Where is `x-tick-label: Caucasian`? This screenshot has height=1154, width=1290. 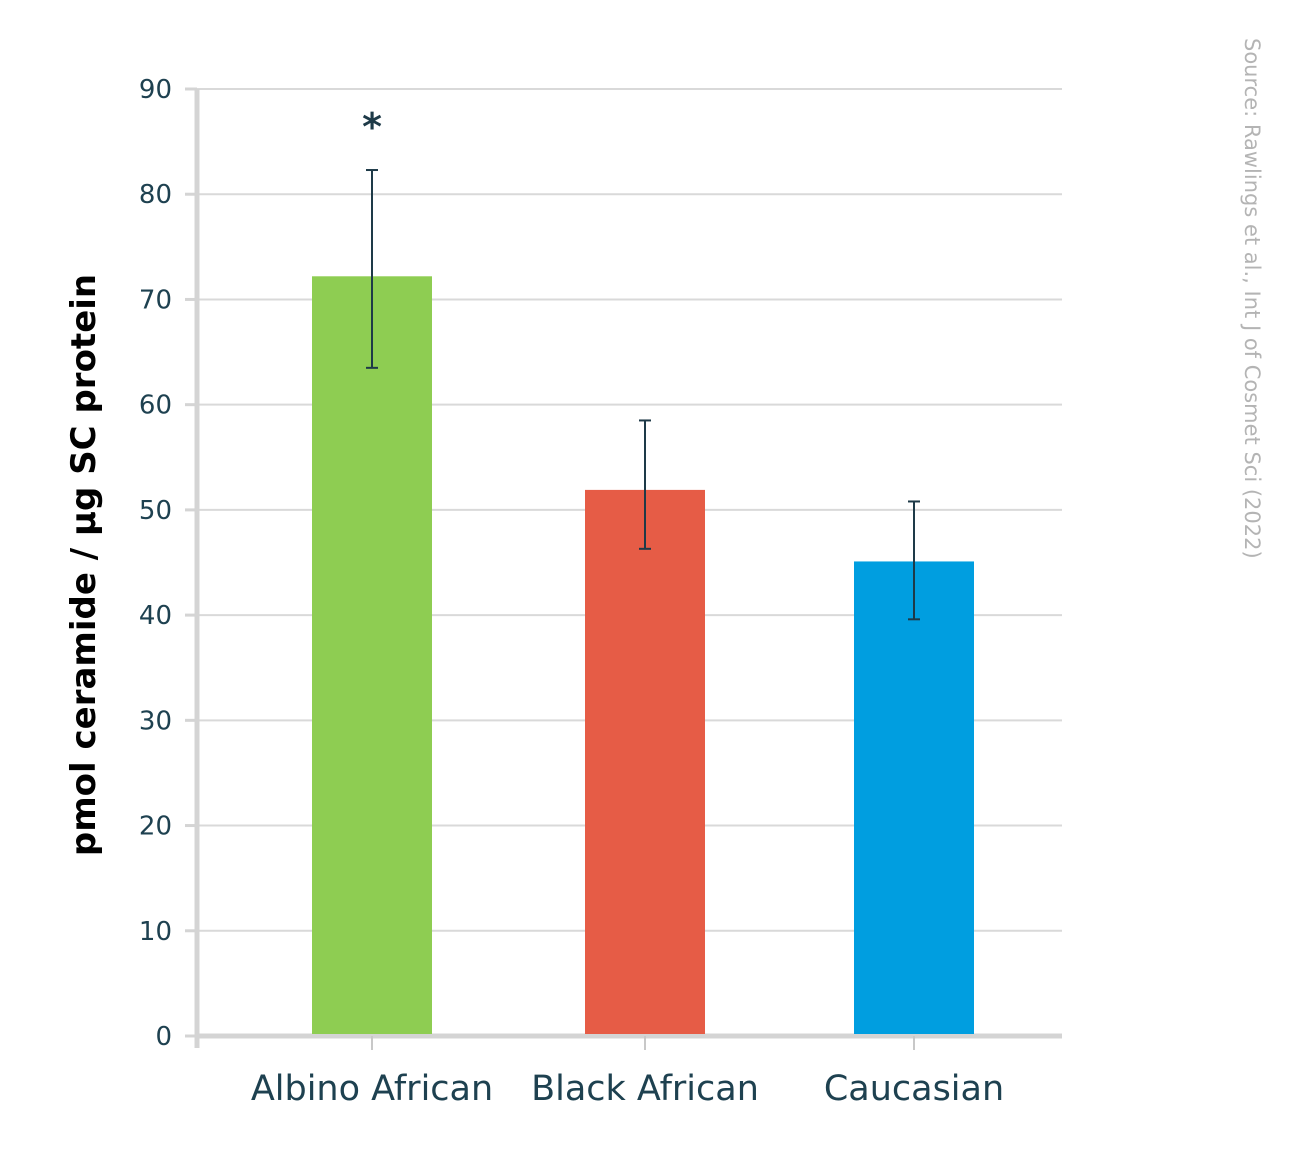 x-tick-label: Caucasian is located at coordinates (914, 1089).